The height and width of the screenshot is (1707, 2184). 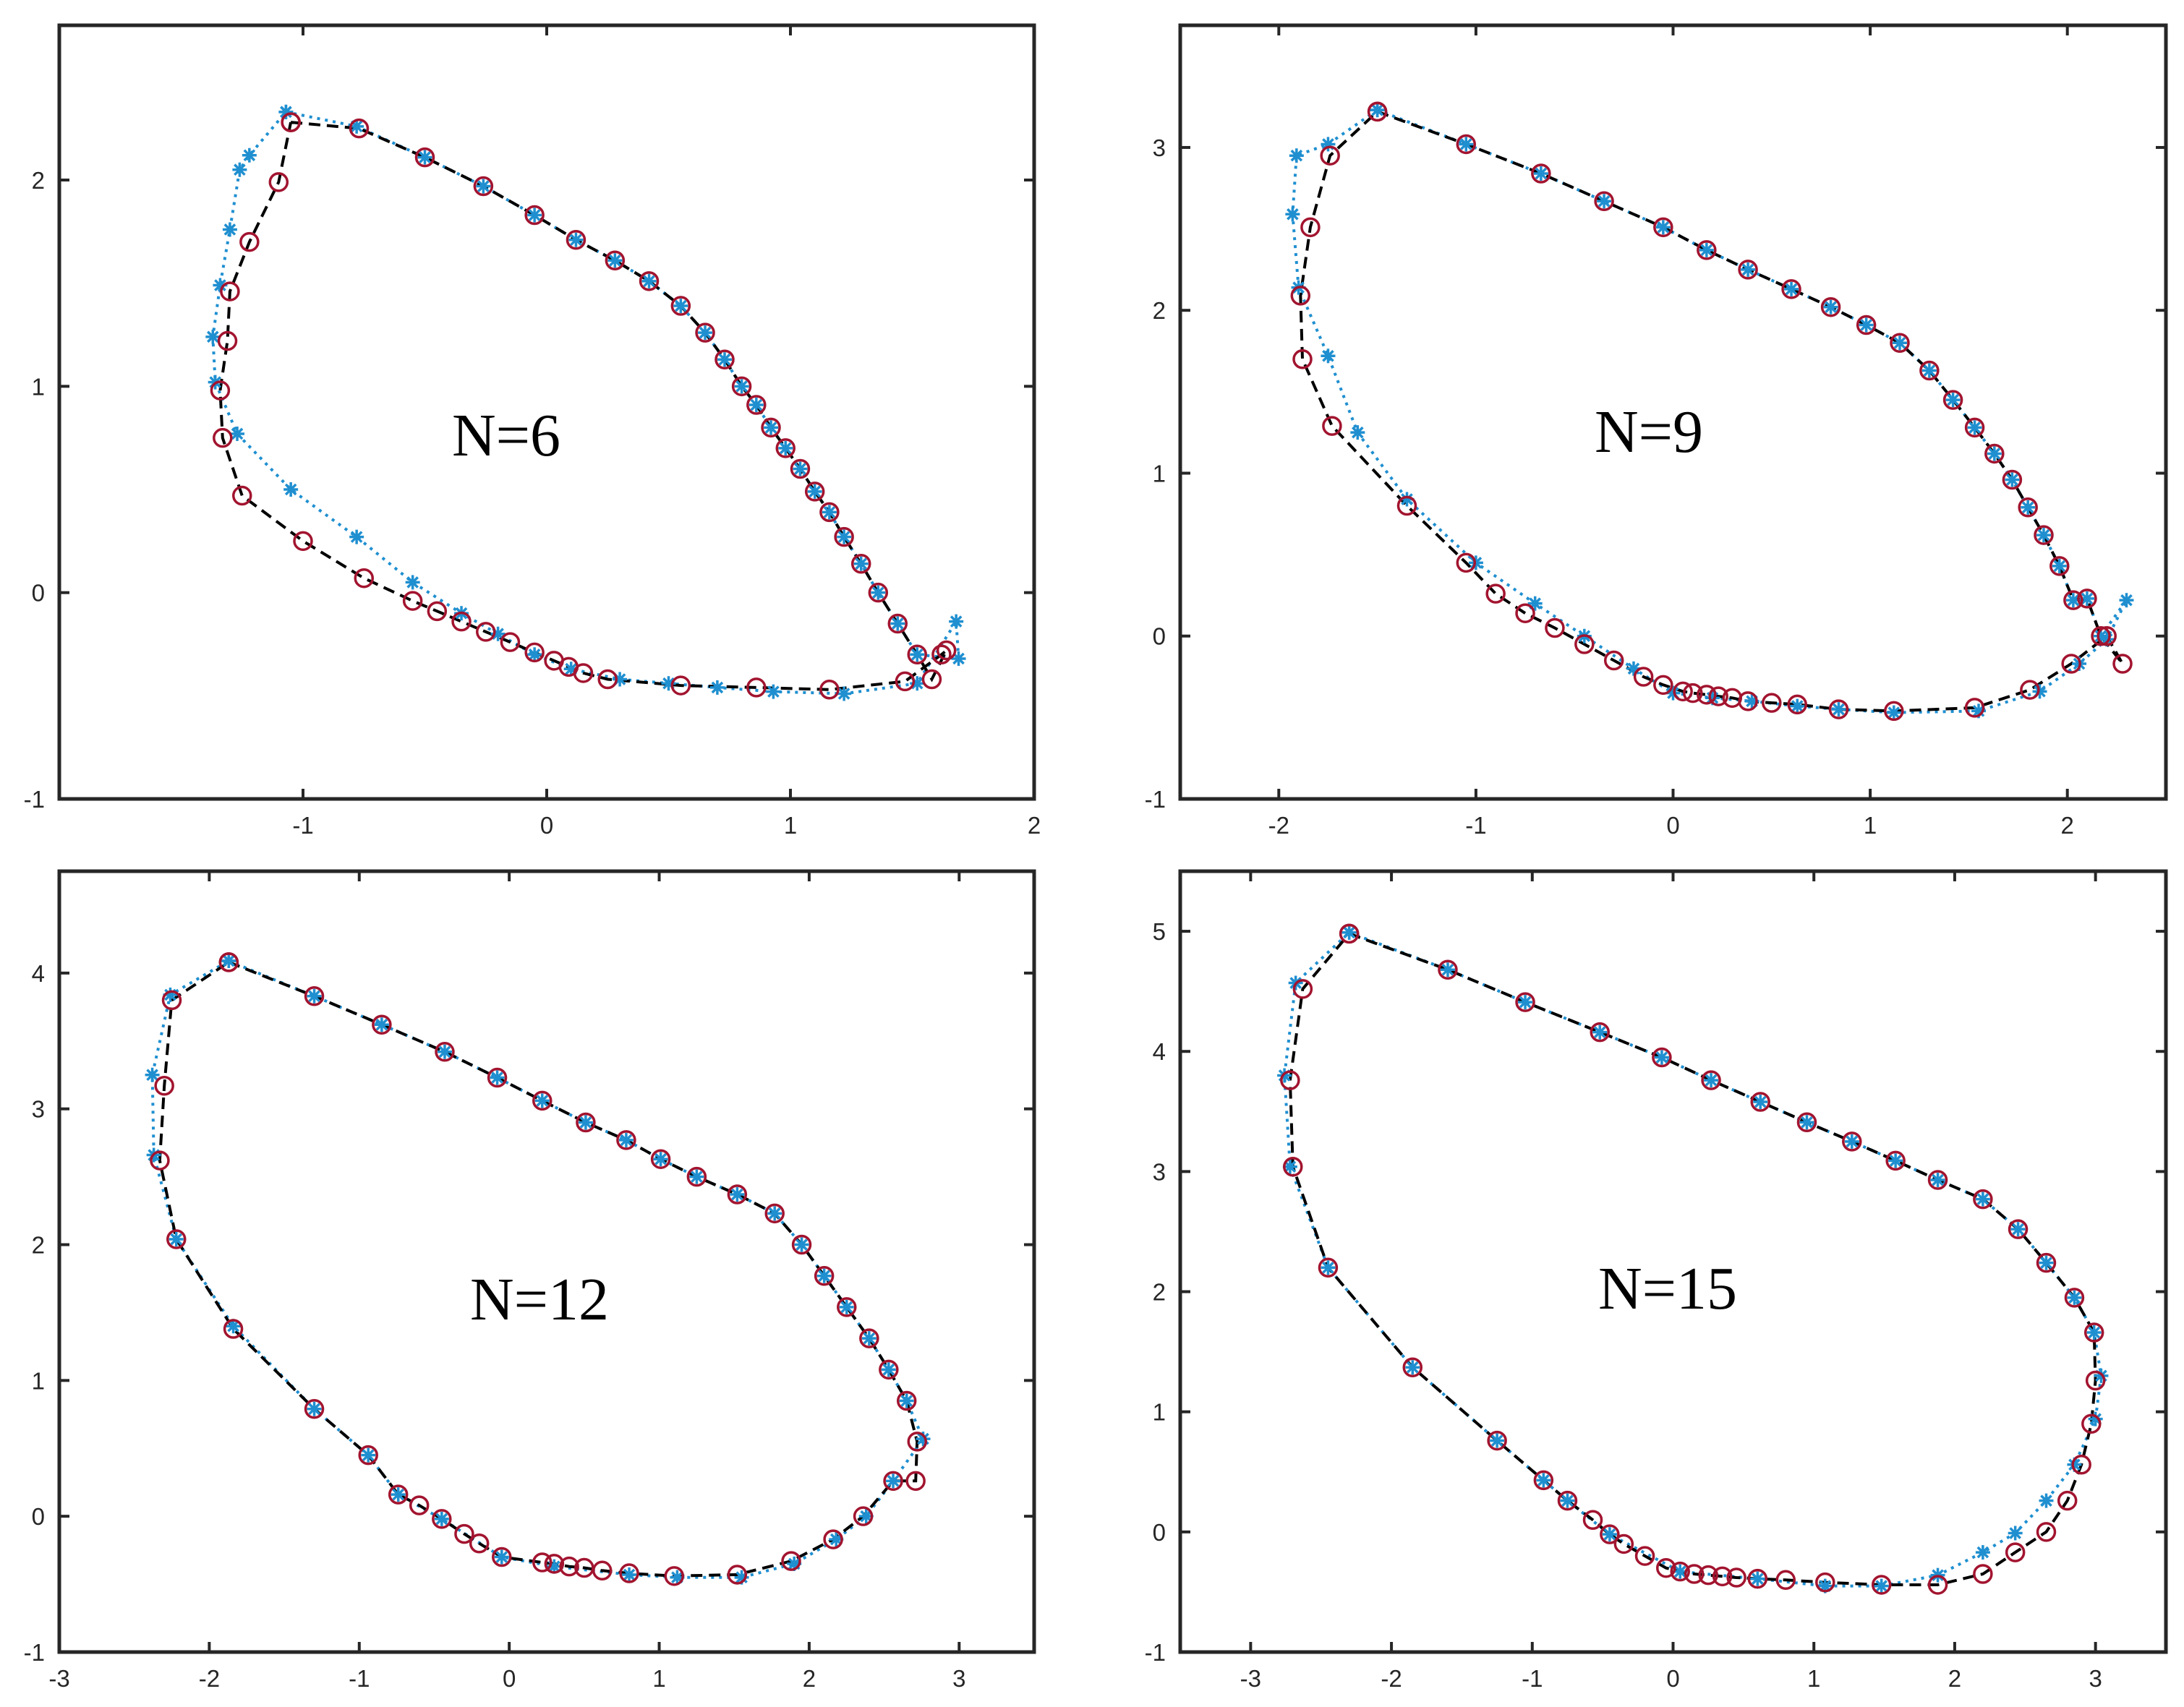 I want to click on y-tick-label: 4, so click(x=1159, y=1051).